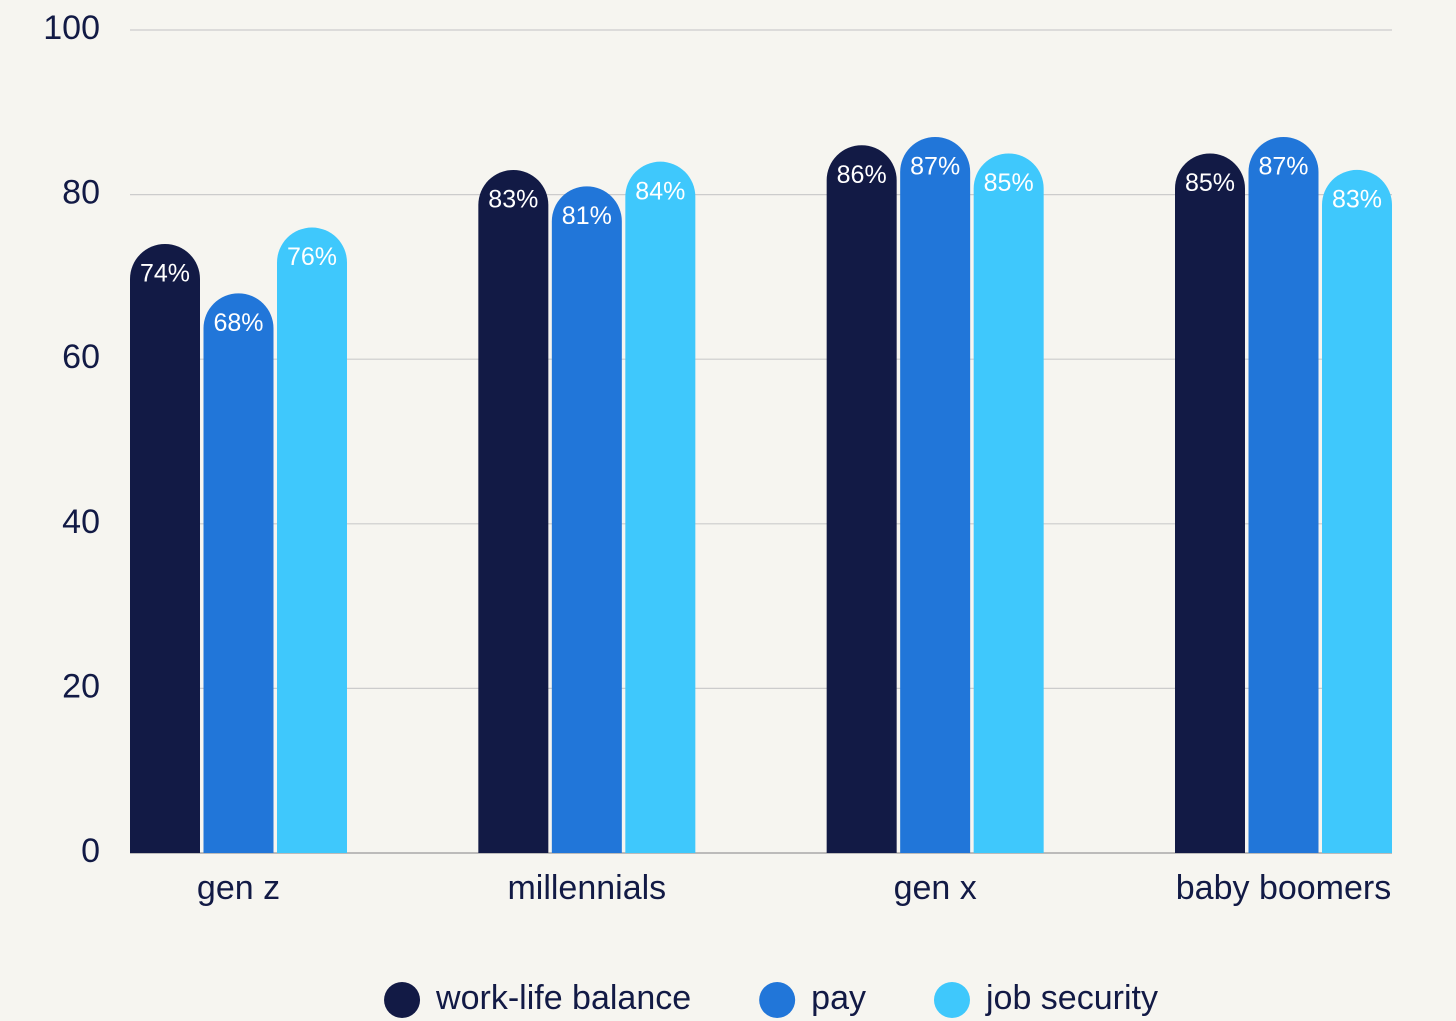 The image size is (1456, 1021). What do you see at coordinates (935, 888) in the screenshot?
I see `x-tick-label: gen x` at bounding box center [935, 888].